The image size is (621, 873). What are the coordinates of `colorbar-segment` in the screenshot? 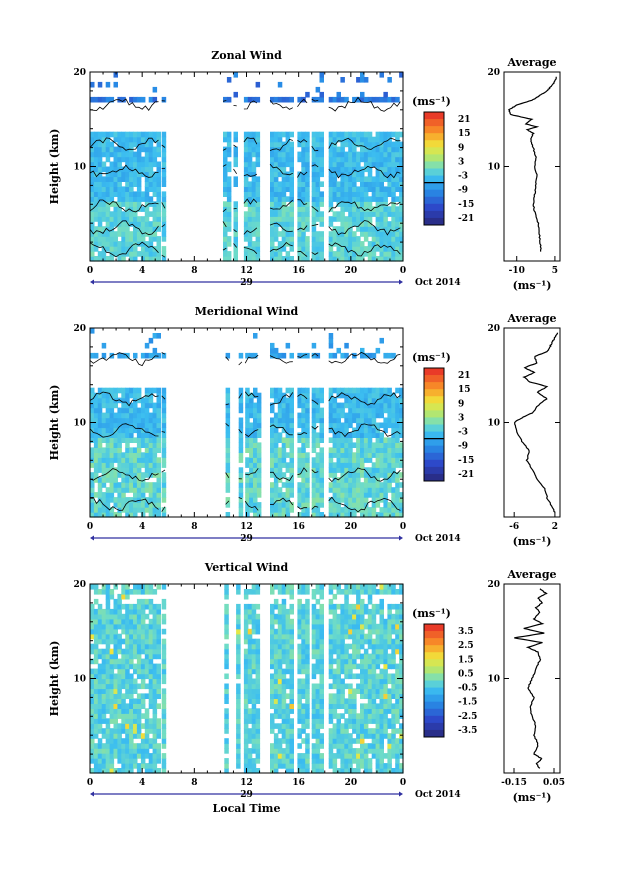 It's located at (434, 130).